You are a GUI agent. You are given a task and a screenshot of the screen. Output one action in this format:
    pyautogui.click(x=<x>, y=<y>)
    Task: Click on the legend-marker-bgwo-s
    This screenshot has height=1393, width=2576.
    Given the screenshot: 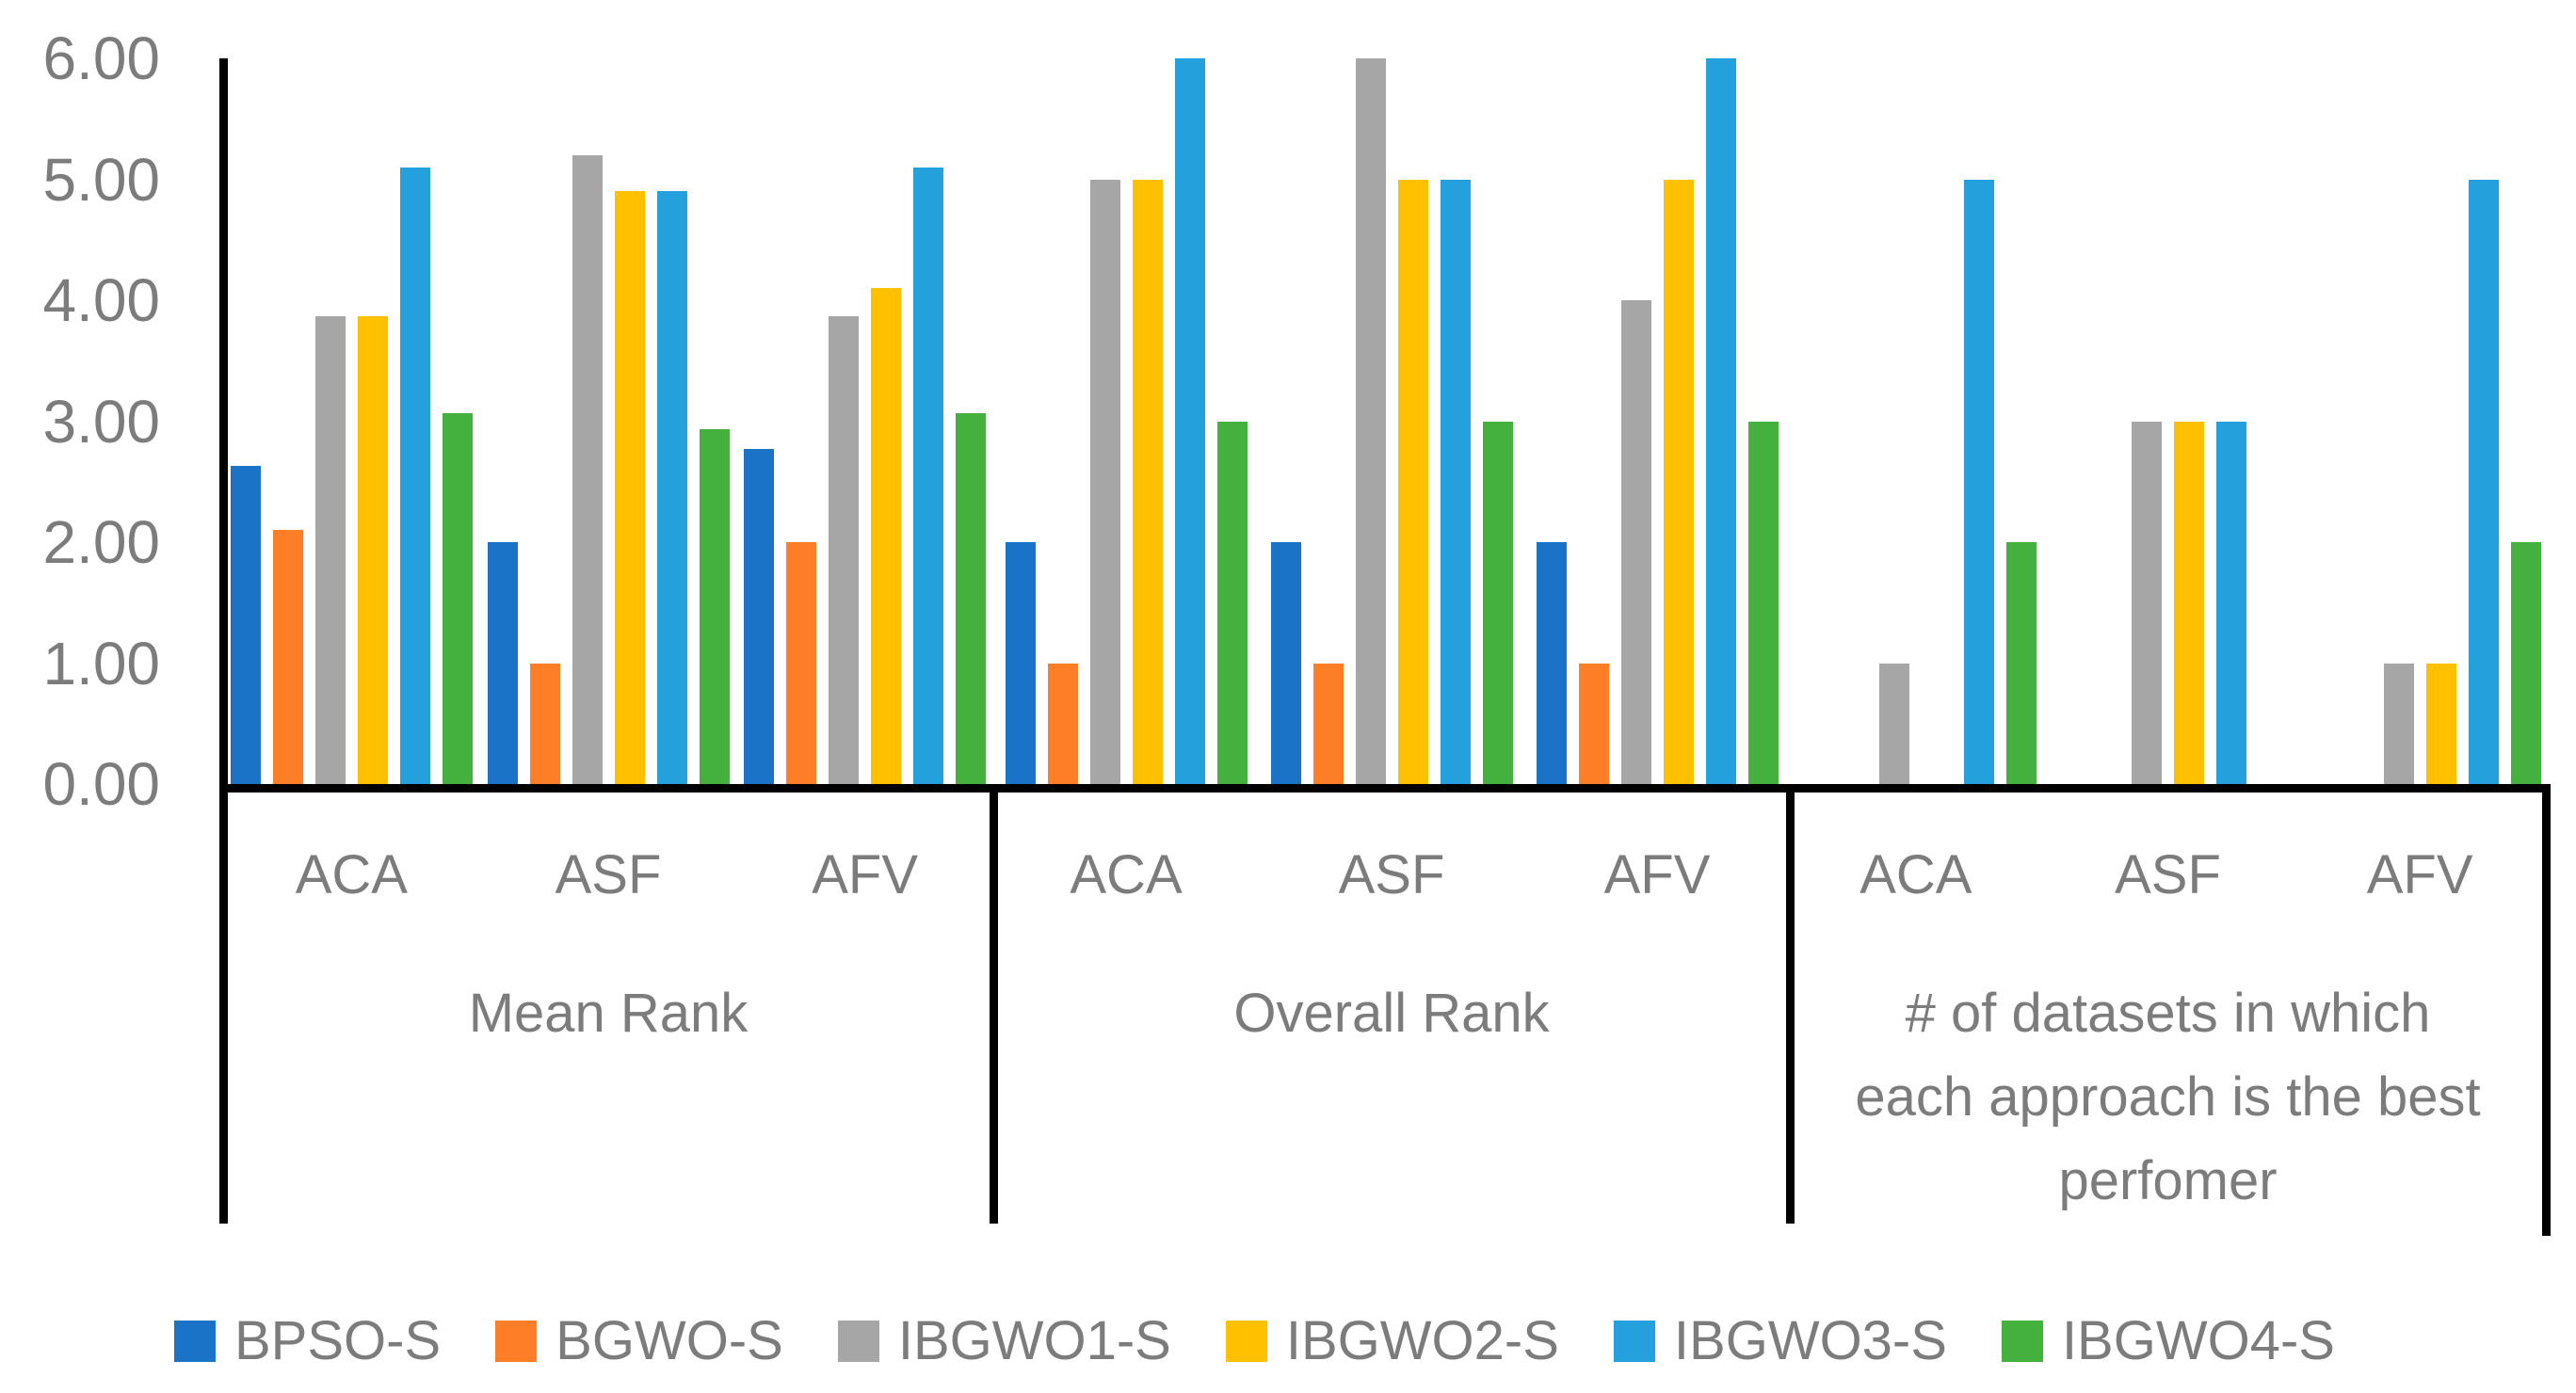 What is the action you would take?
    pyautogui.click(x=516, y=1341)
    